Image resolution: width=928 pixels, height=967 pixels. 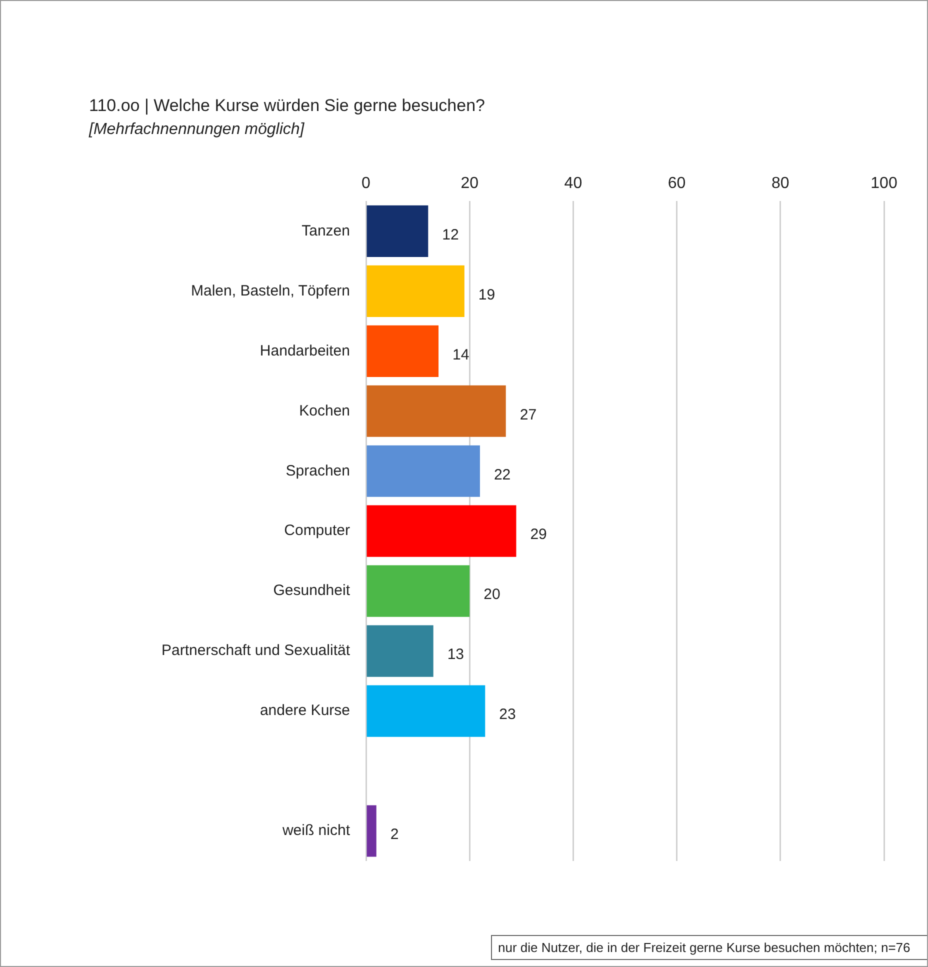 I want to click on x-tick-label: 0, so click(x=366, y=183).